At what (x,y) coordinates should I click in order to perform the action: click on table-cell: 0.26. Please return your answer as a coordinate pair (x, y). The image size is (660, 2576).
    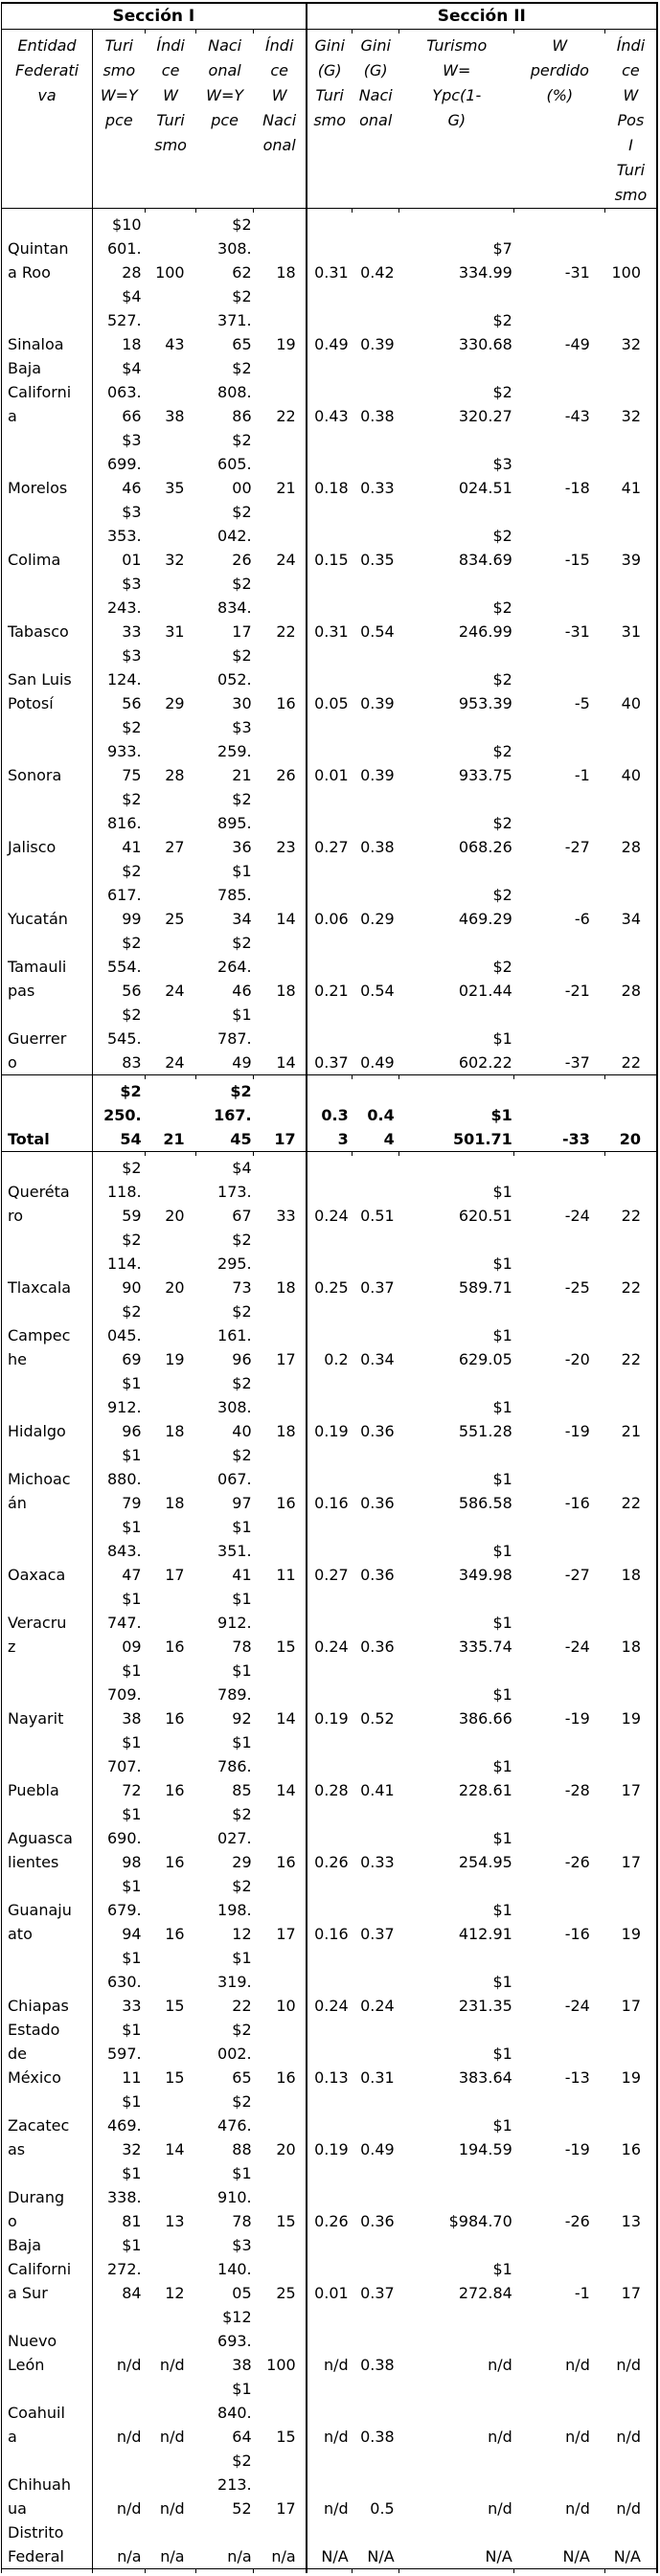
    Looking at the image, I should click on (331, 2221).